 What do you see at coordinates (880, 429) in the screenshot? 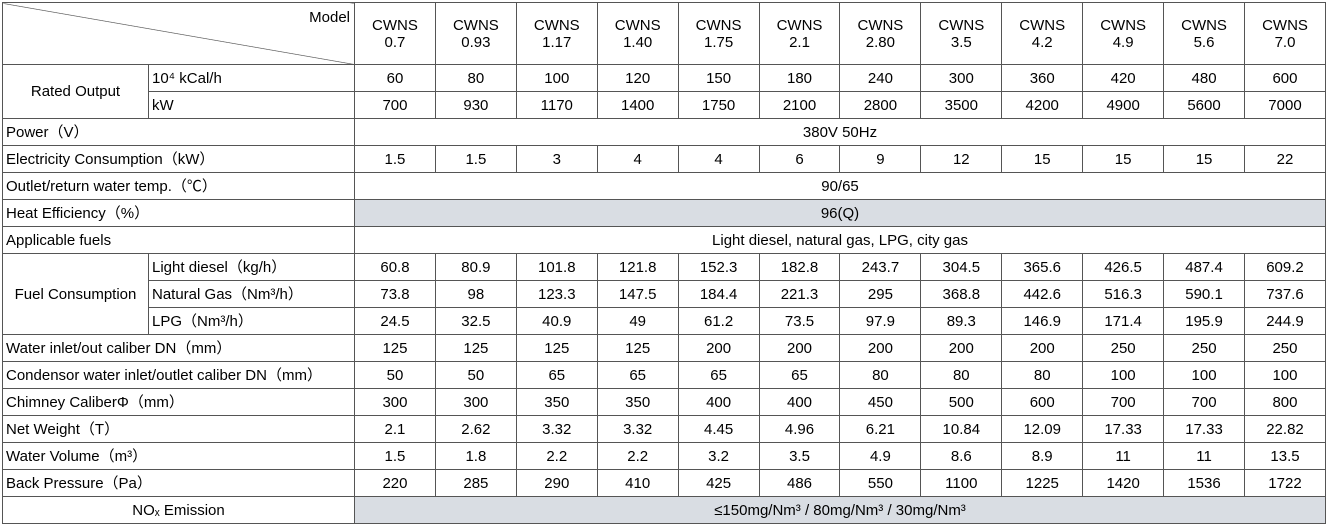
I see `value-cell: 6.21` at bounding box center [880, 429].